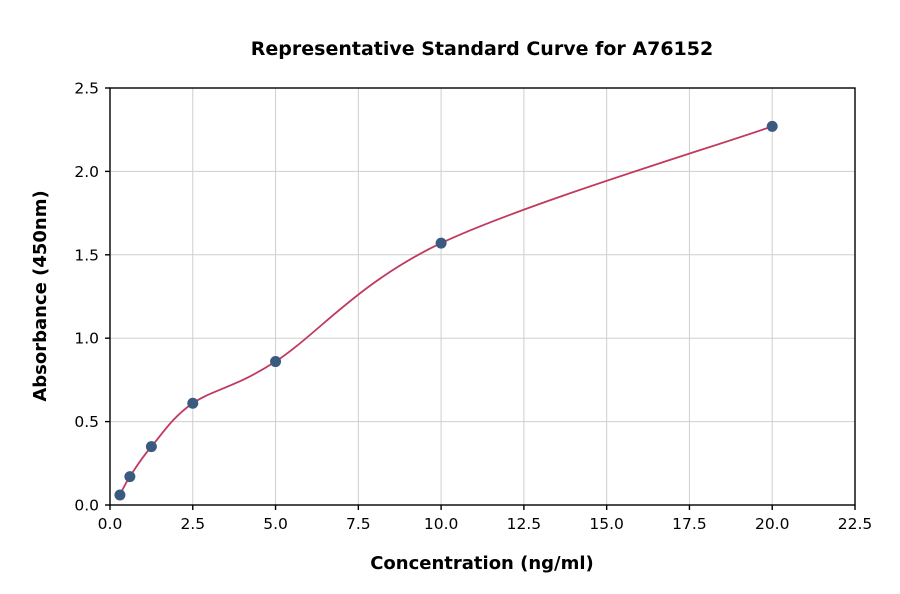 The image size is (900, 594). I want to click on y-tick-label: 1.5, so click(86, 255).